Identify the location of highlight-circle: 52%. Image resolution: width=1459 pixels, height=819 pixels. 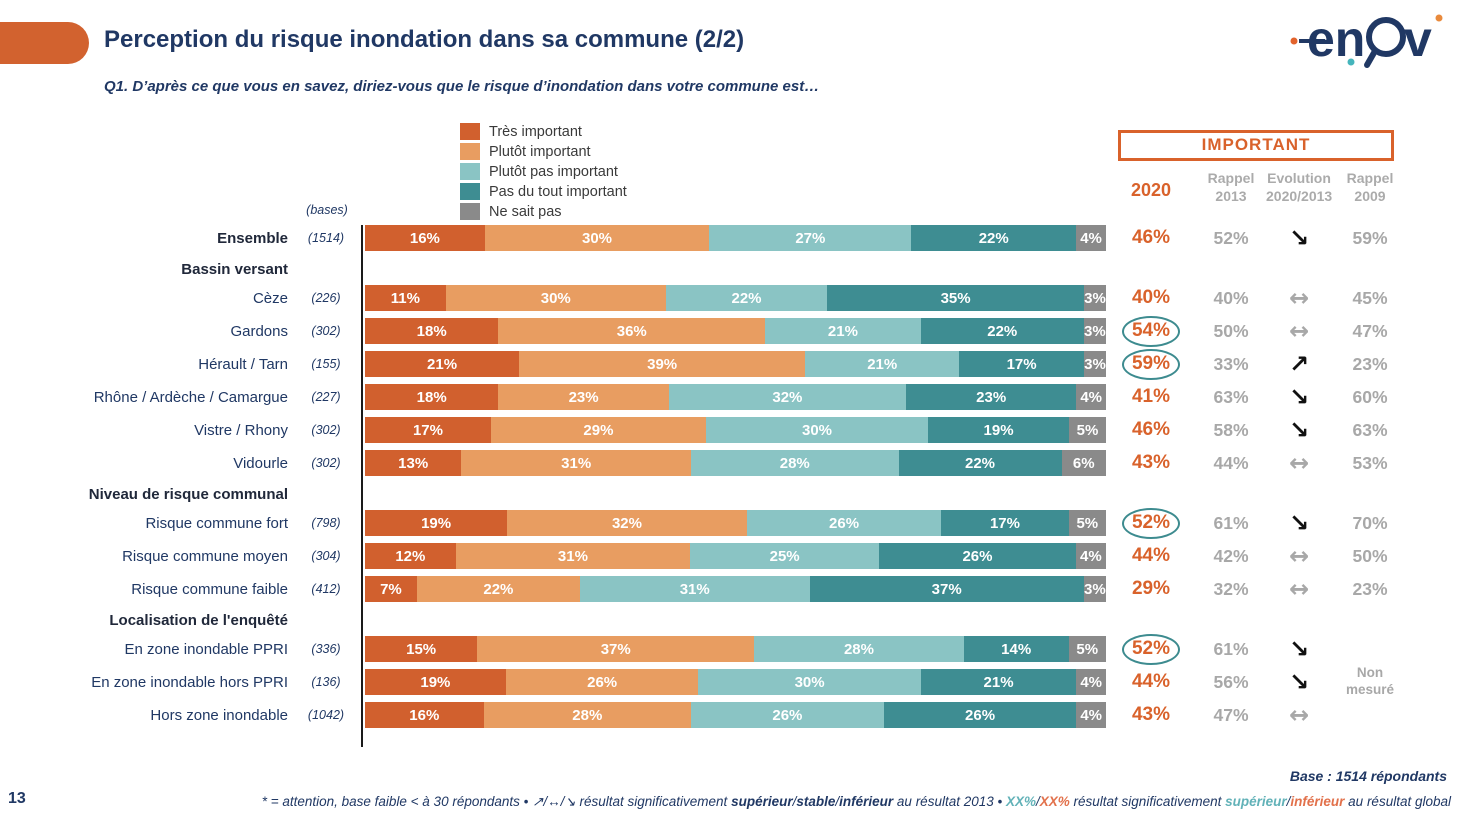
(1151, 649).